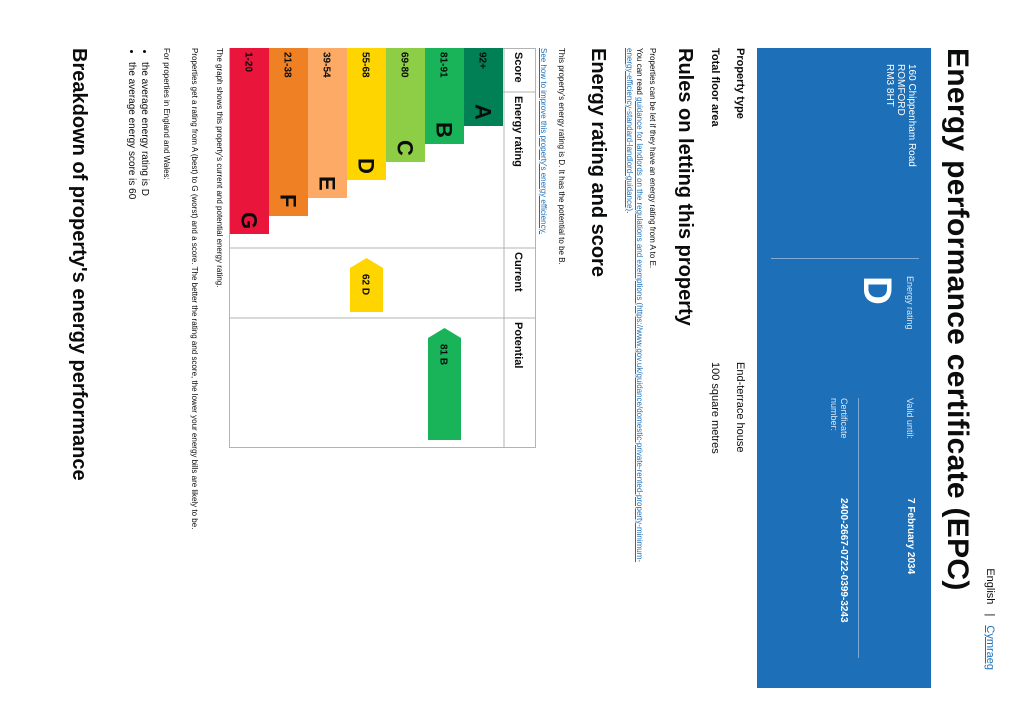 This screenshot has height=724, width=1024. What do you see at coordinates (326, 65) in the screenshot?
I see `band-score-e: 39-54` at bounding box center [326, 65].